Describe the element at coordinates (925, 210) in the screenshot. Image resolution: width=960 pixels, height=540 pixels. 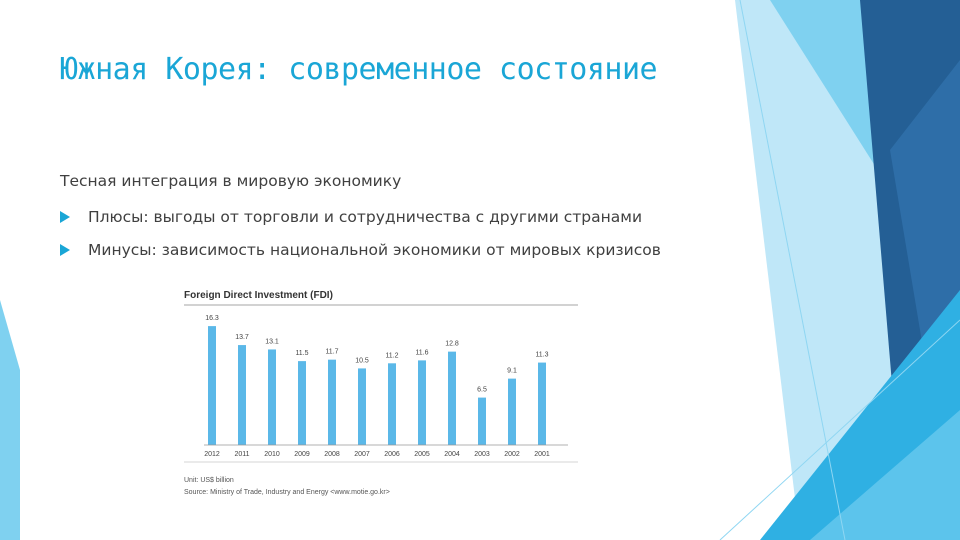
I see `deco-shape-dark` at that location.